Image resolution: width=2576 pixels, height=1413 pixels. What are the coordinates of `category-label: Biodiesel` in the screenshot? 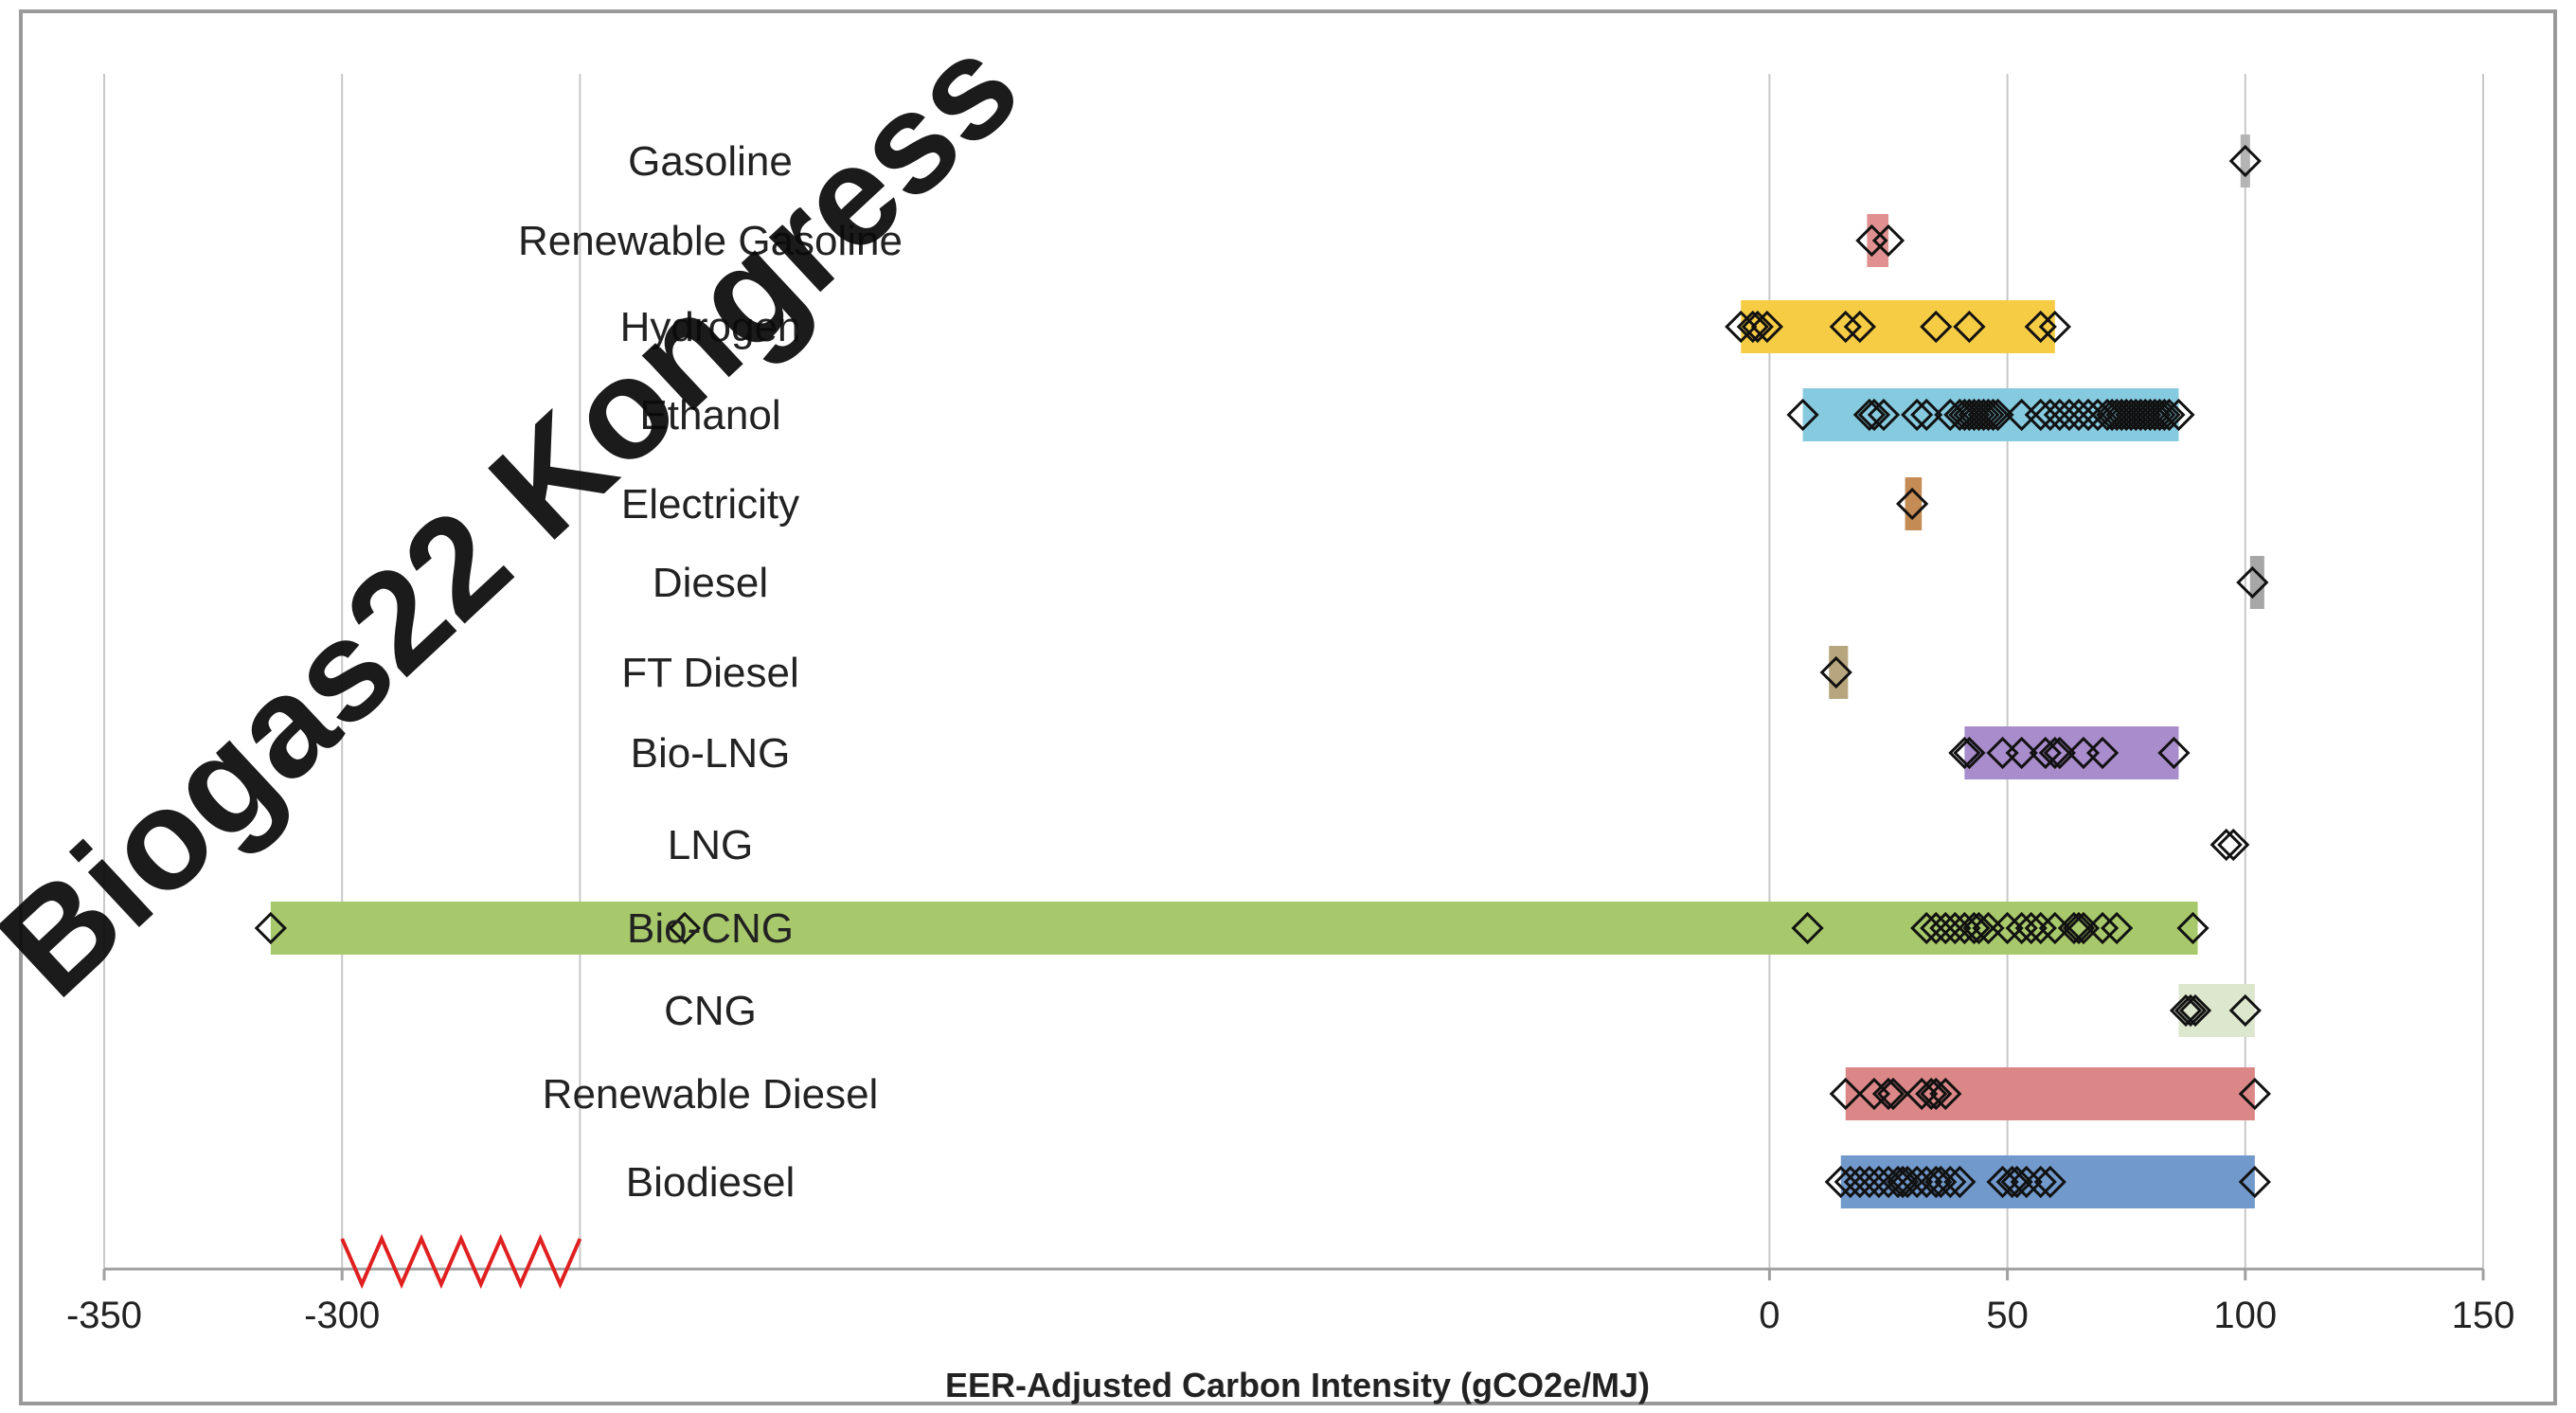 It's located at (711, 1182).